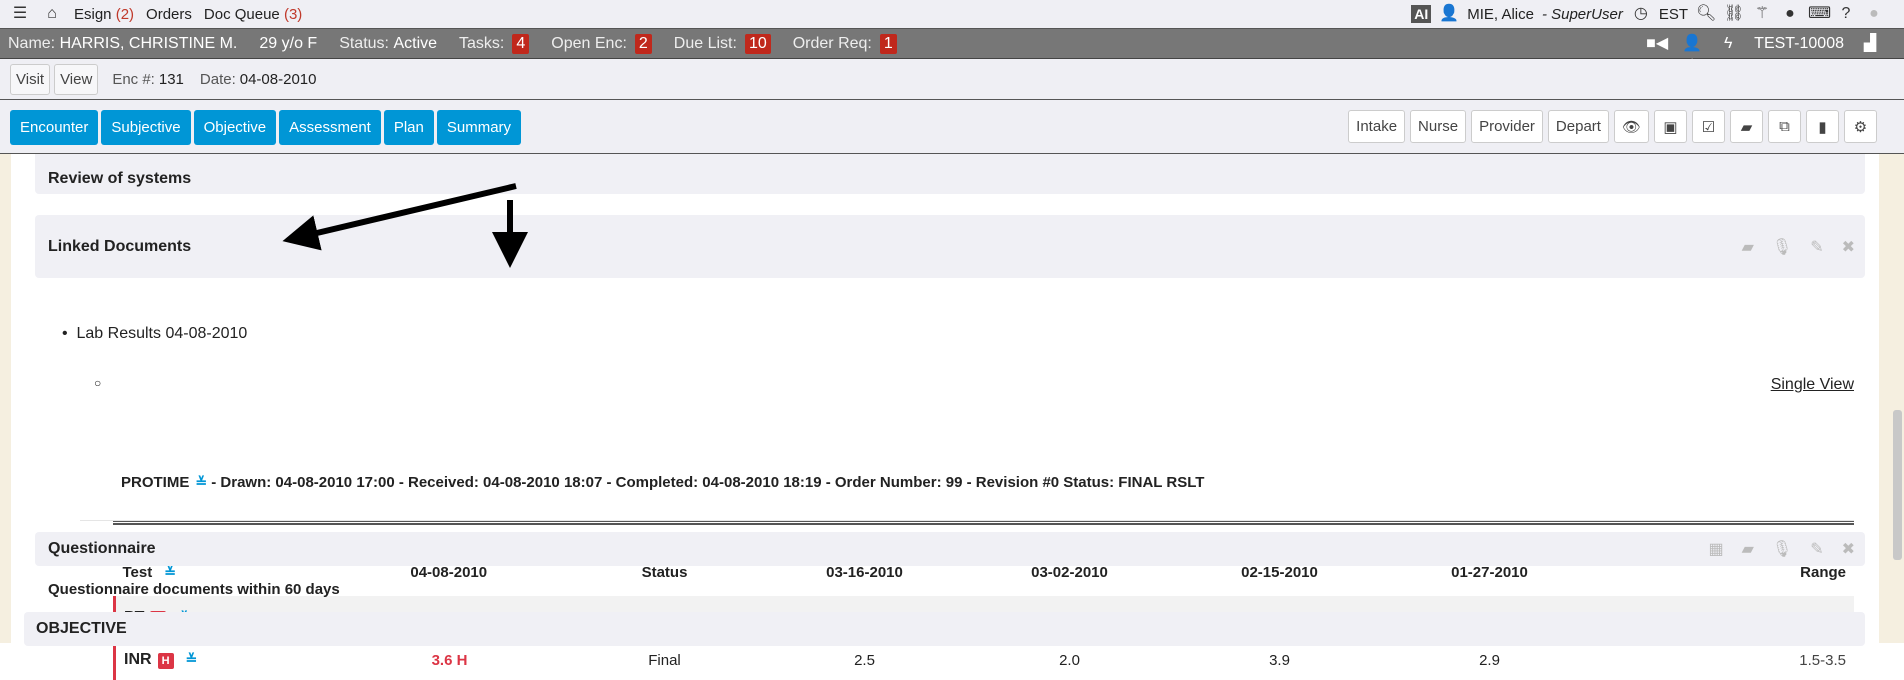  I want to click on globe-icon: ●, so click(1790, 13).